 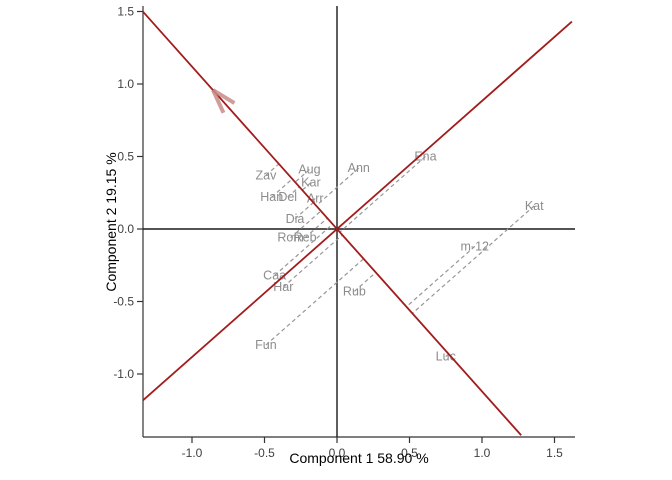 I want to click on x-tick-label: -0.5, so click(x=264, y=453).